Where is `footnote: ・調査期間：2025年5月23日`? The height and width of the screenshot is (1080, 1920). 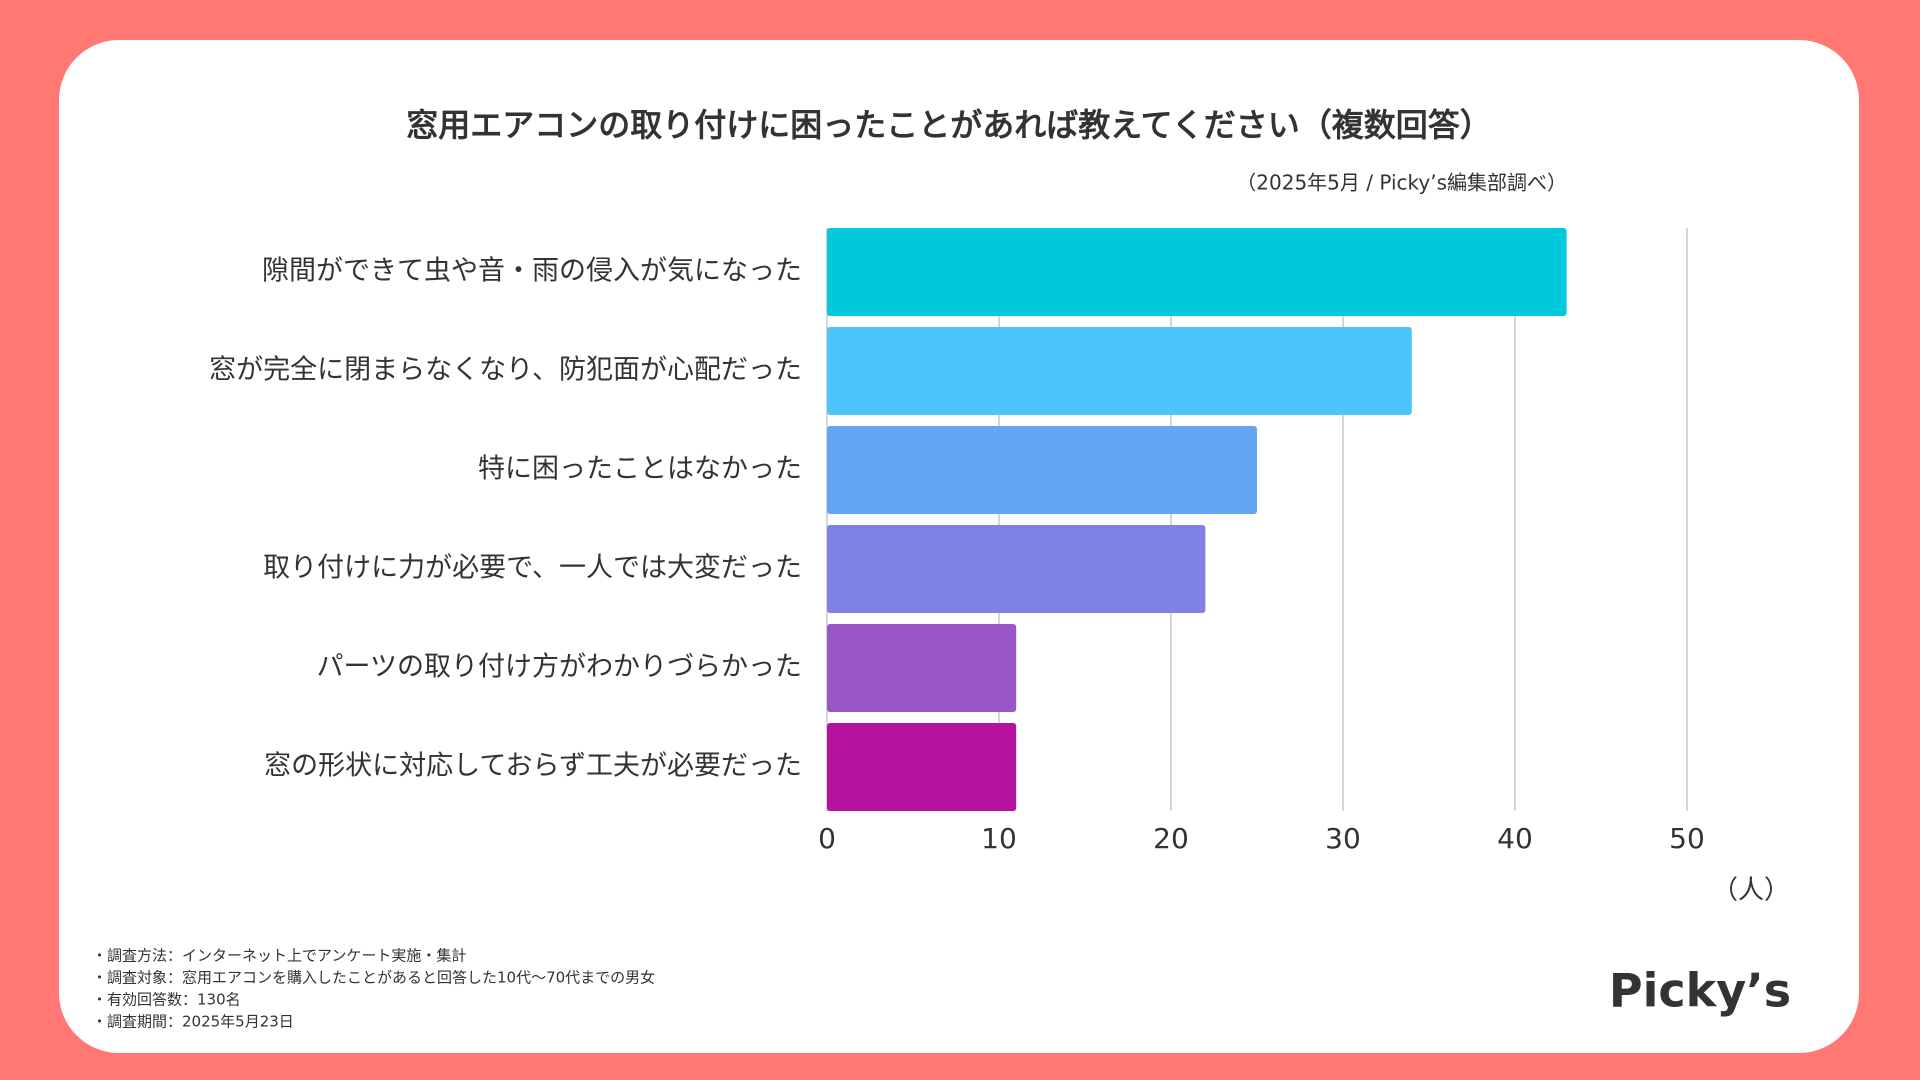 footnote: ・調査期間：2025年5月23日 is located at coordinates (193, 1022).